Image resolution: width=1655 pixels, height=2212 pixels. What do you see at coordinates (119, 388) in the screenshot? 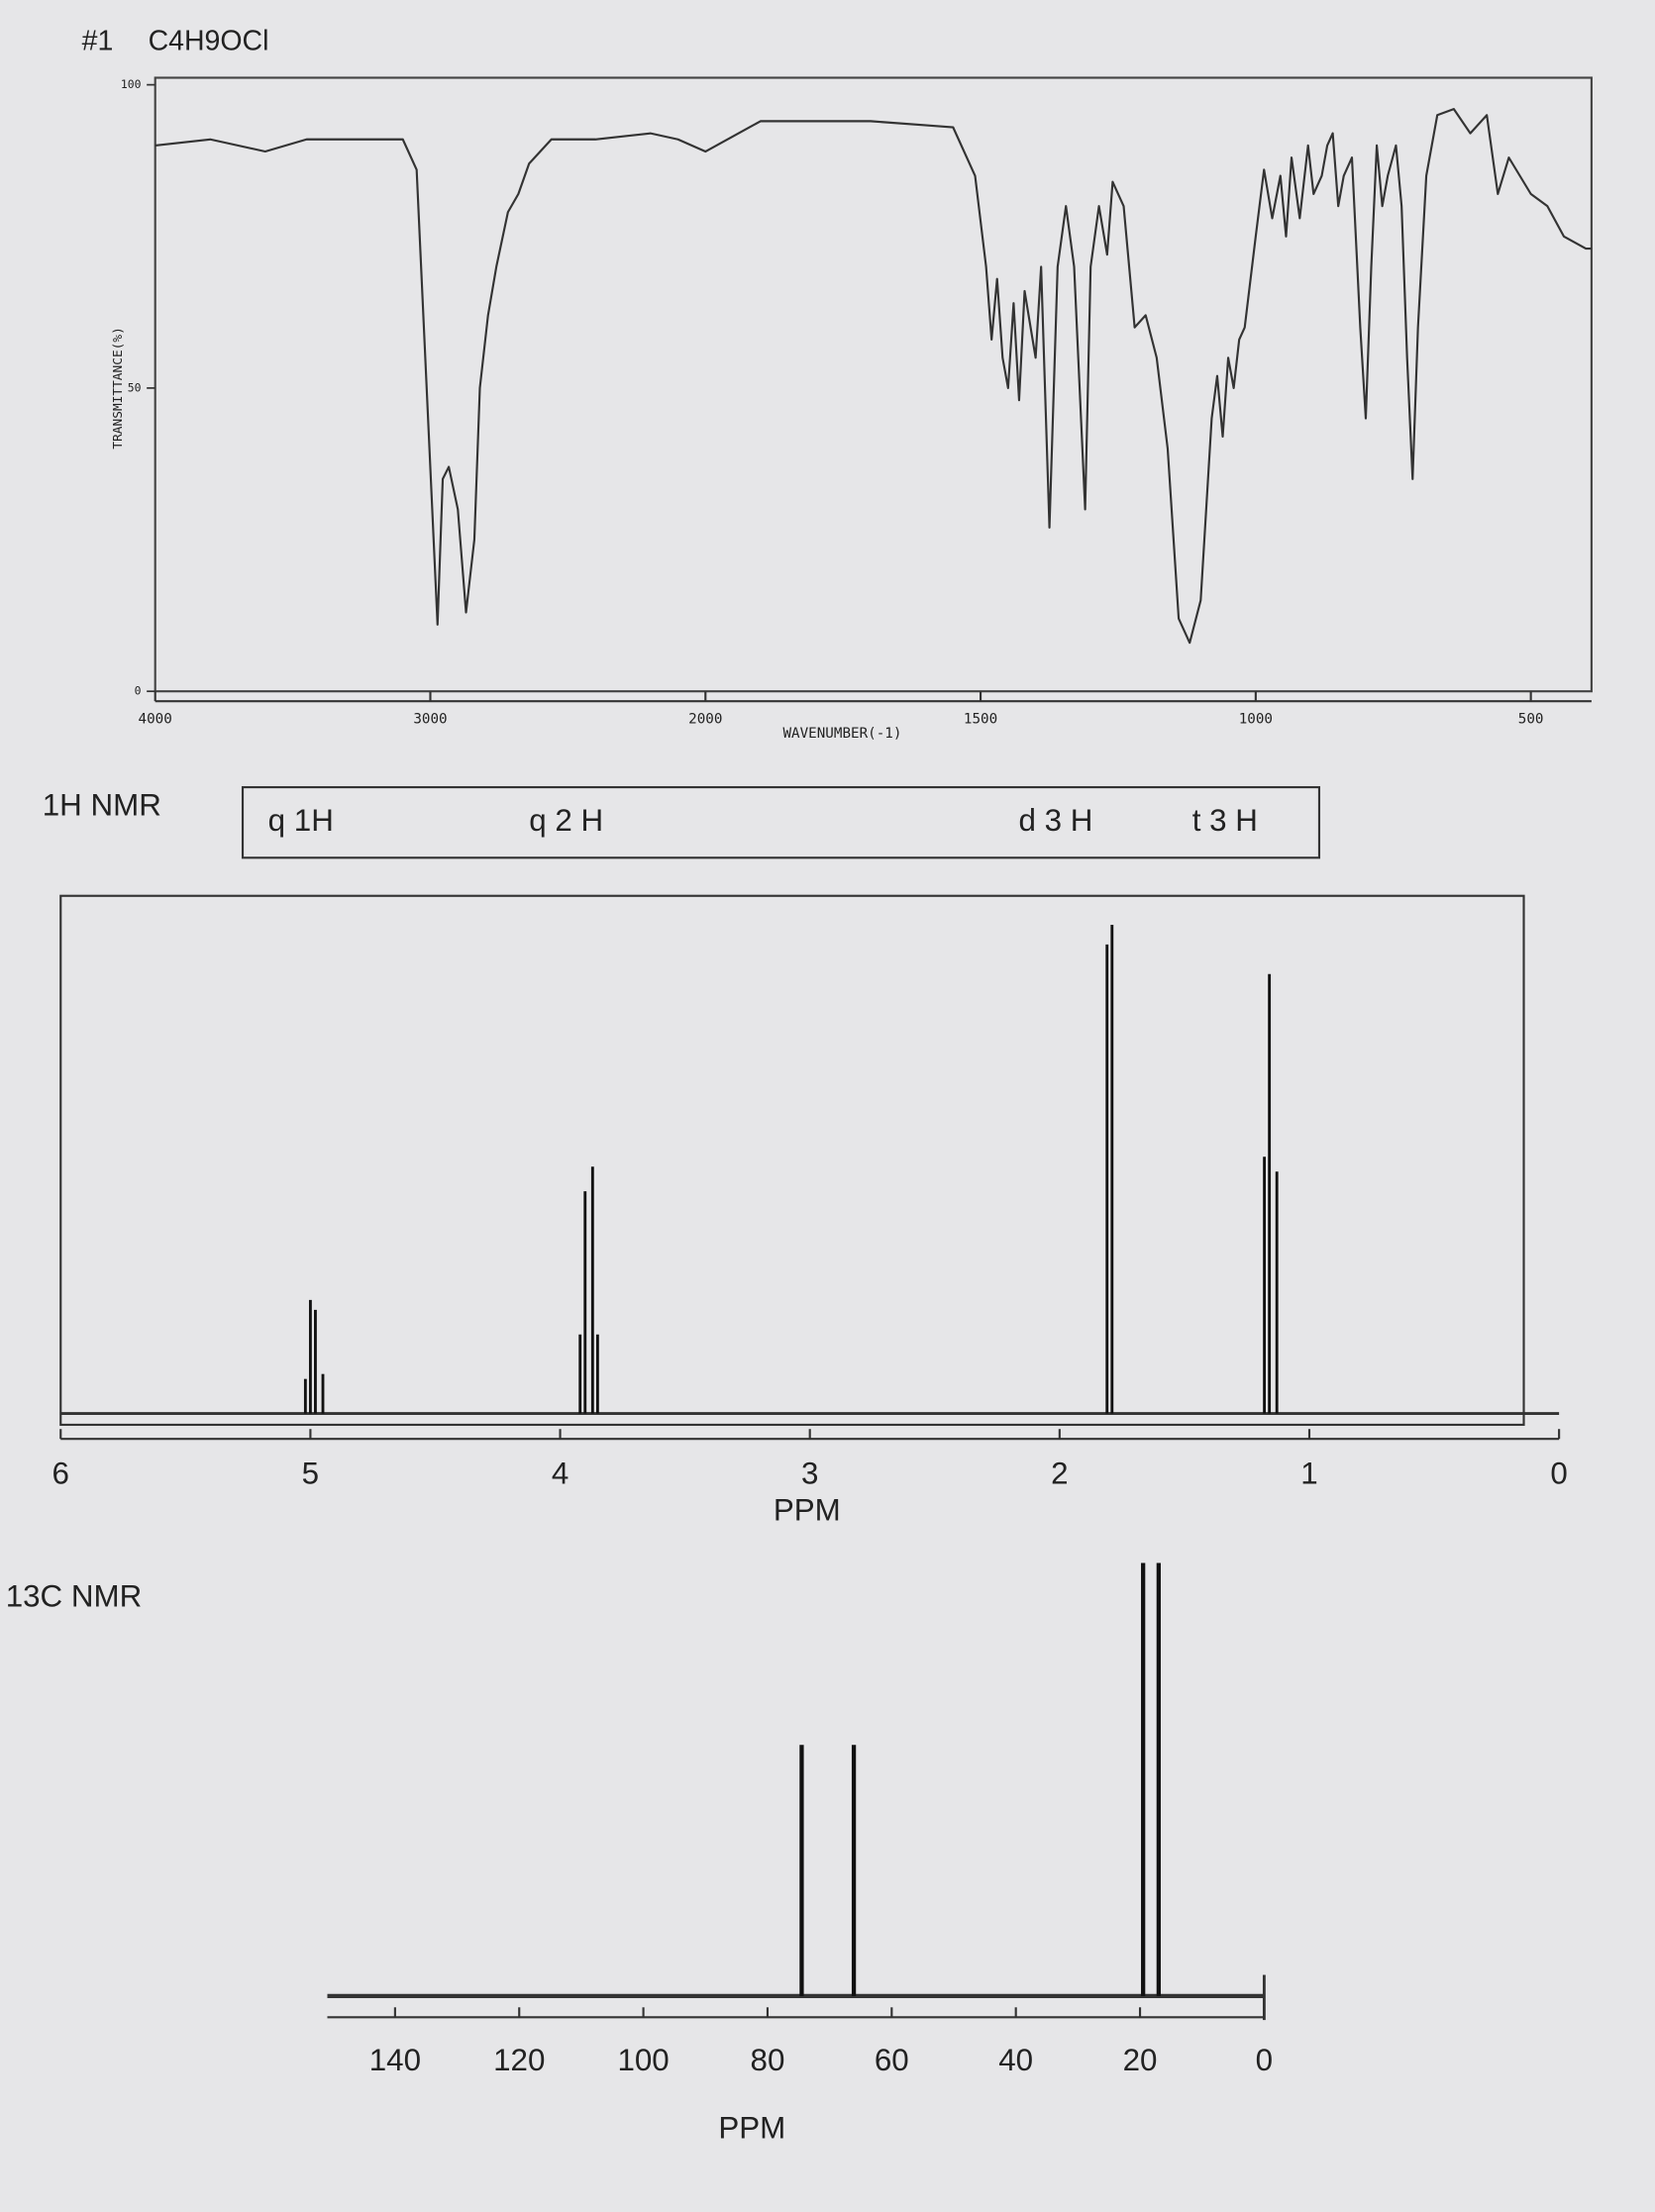
I see `y-axis-label: TRANSMITTANCE(%)` at bounding box center [119, 388].